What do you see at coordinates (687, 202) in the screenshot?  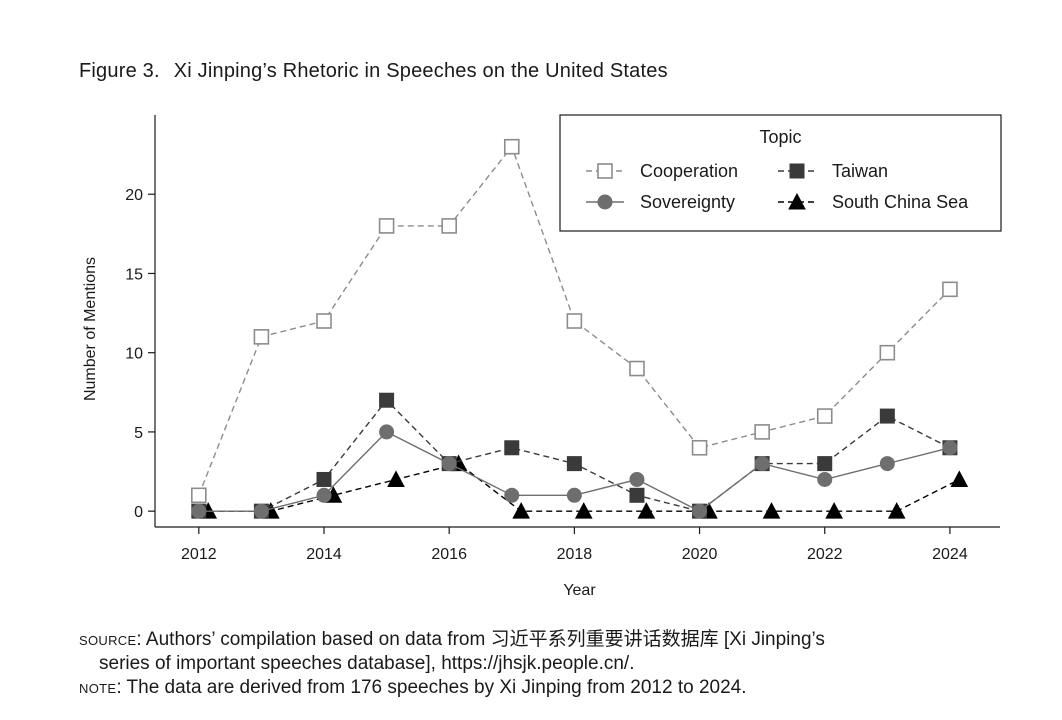 I see `legend-label-sovereignty: Sovereignty` at bounding box center [687, 202].